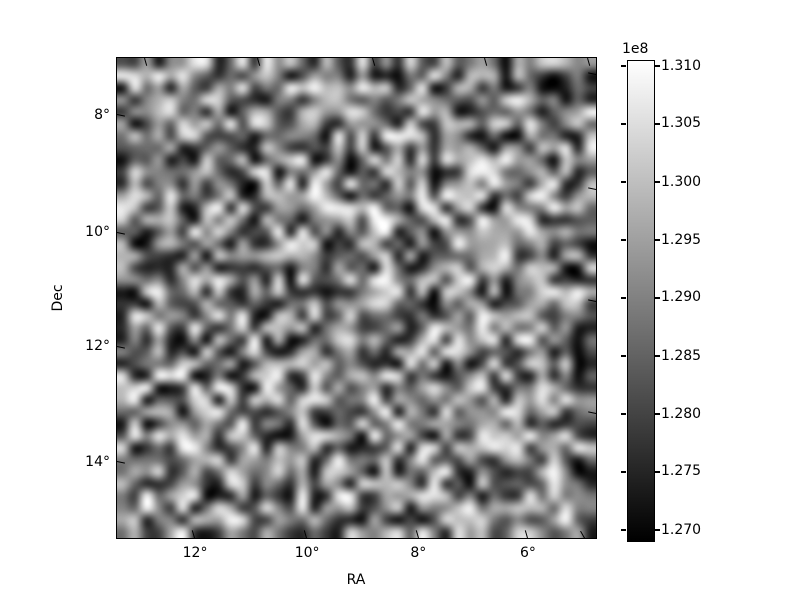 The height and width of the screenshot is (600, 800). I want to click on y-axis-label: Dec, so click(58, 298).